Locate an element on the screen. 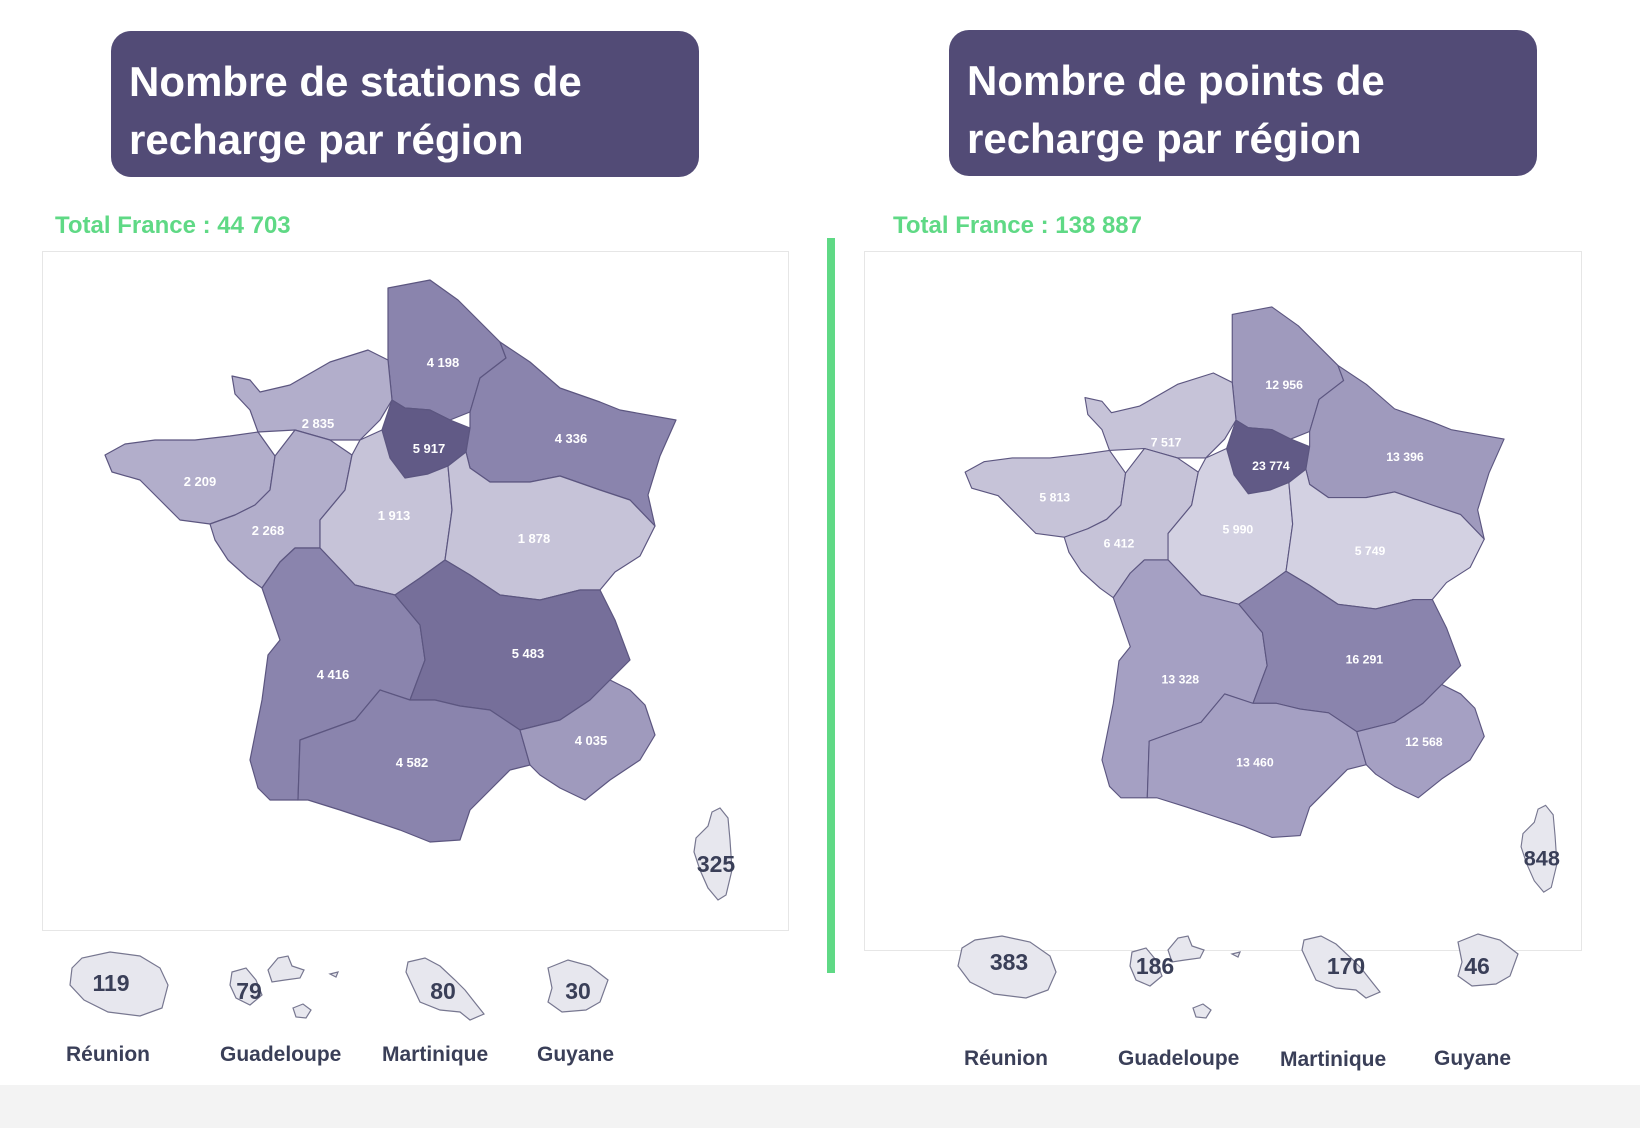 This screenshot has width=1640, height=1128. label-grand-est: 13 396 is located at coordinates (1405, 457).